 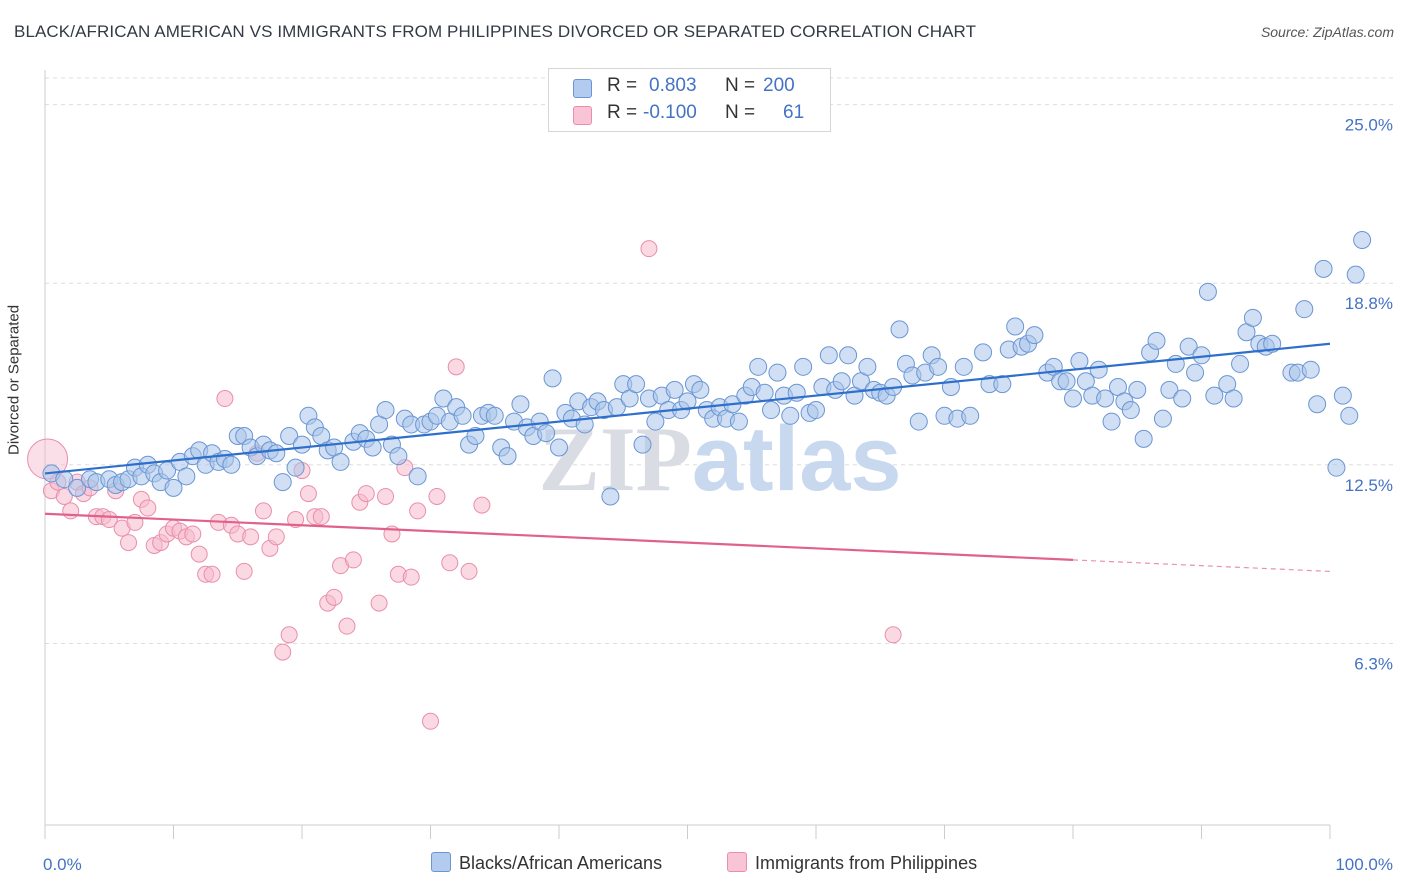 I want to click on x-tick-label: 0.0%, so click(x=62, y=864).